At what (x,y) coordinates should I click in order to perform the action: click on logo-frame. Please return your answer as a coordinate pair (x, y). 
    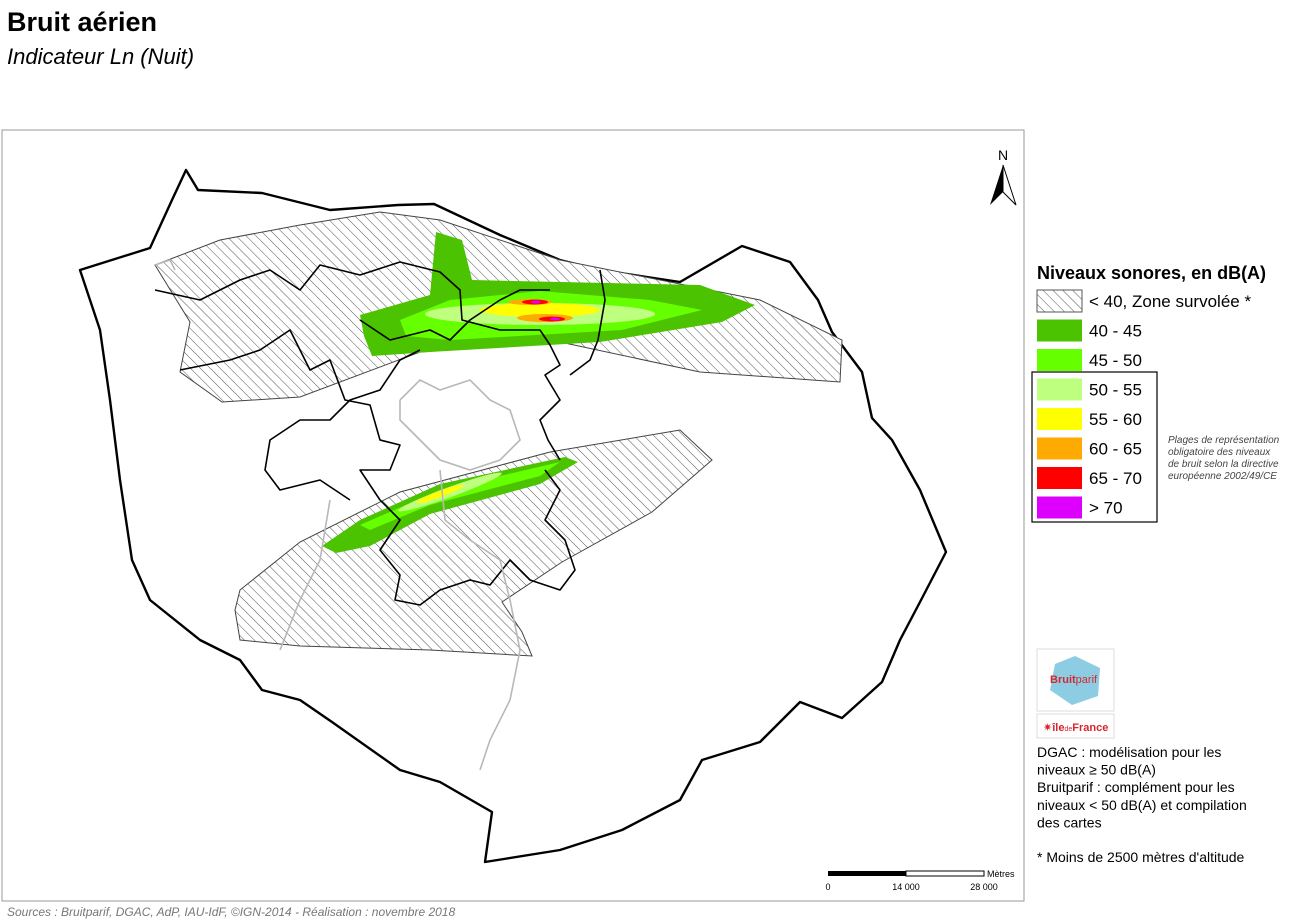
    Looking at the image, I should click on (1075, 726).